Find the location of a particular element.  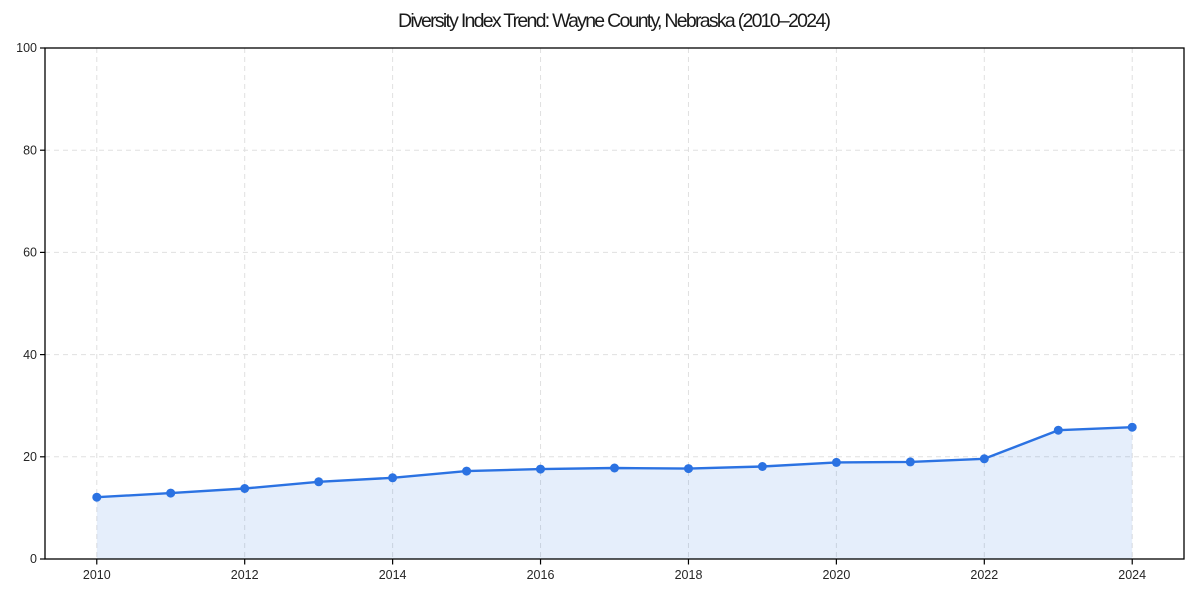

data-point-2018 is located at coordinates (688, 469).